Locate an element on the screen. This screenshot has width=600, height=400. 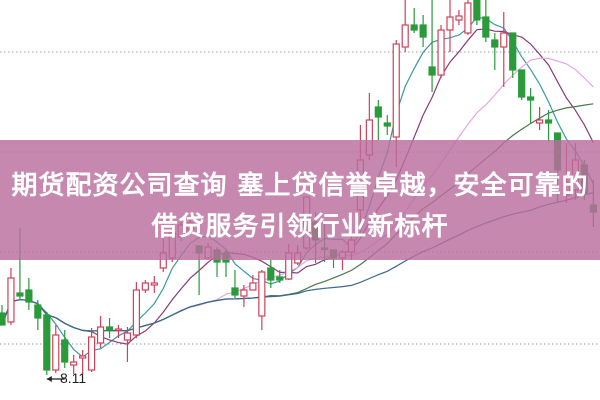
low-price-label: 8.11 is located at coordinates (73, 378).